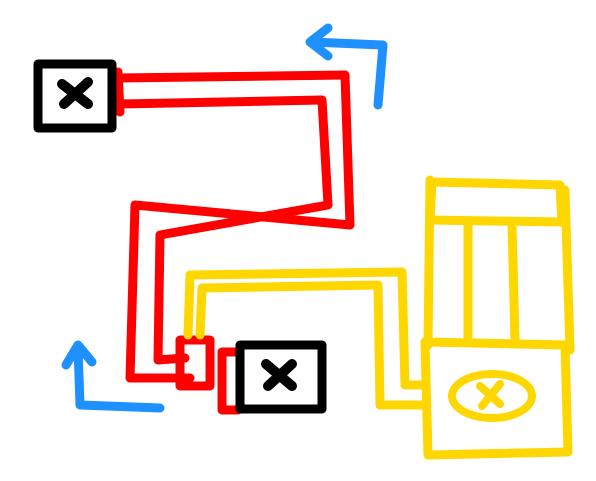 The width and height of the screenshot is (596, 481). Describe the element at coordinates (230, 381) in the screenshot. I see `red-connector-middle-box` at that location.